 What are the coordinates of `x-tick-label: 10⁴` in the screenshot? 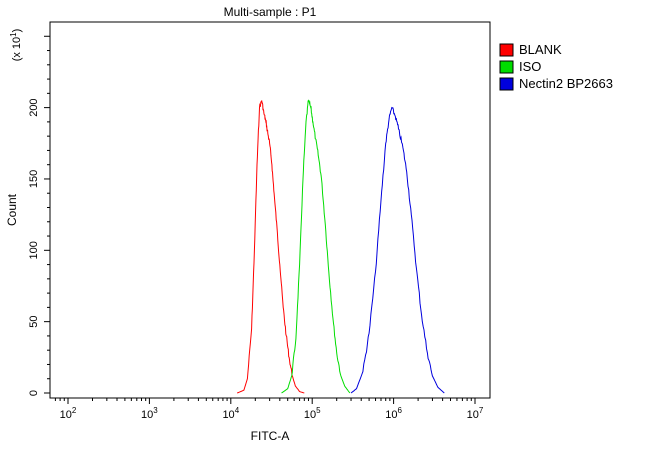 It's located at (230, 413).